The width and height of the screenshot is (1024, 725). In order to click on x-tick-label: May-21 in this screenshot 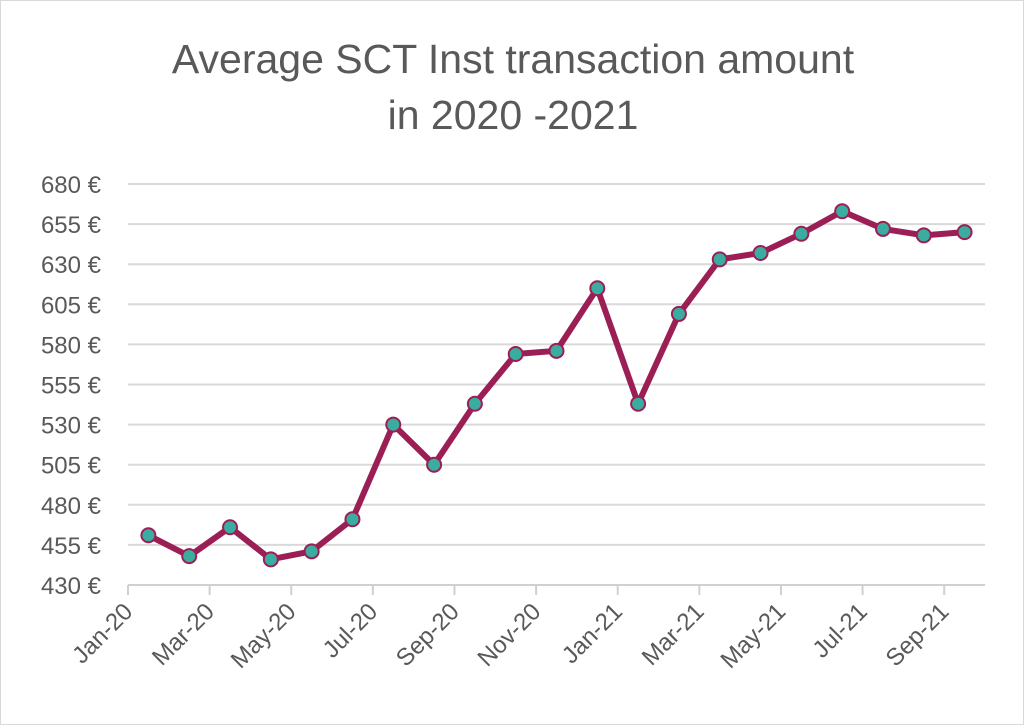, I will do `click(754, 636)`.